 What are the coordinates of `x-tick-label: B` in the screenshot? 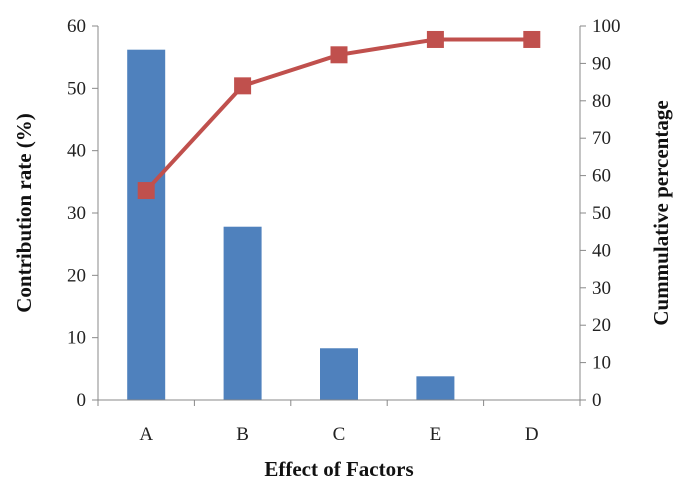 It's located at (242, 434).